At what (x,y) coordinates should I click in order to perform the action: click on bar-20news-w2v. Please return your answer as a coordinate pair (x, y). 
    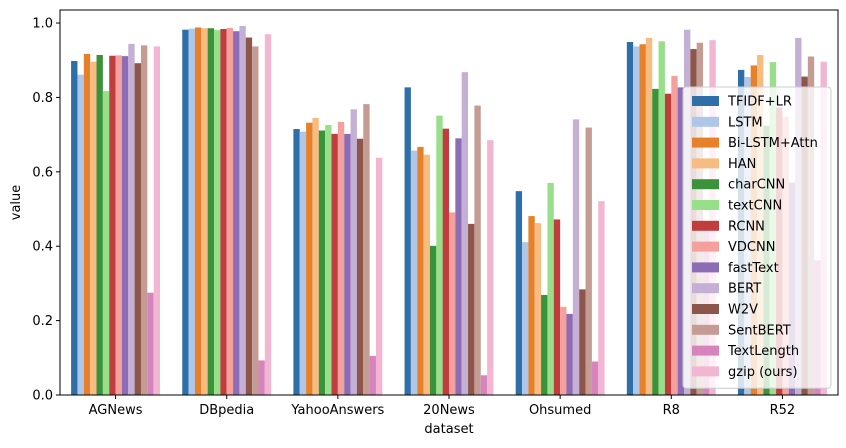
    Looking at the image, I should click on (471, 309).